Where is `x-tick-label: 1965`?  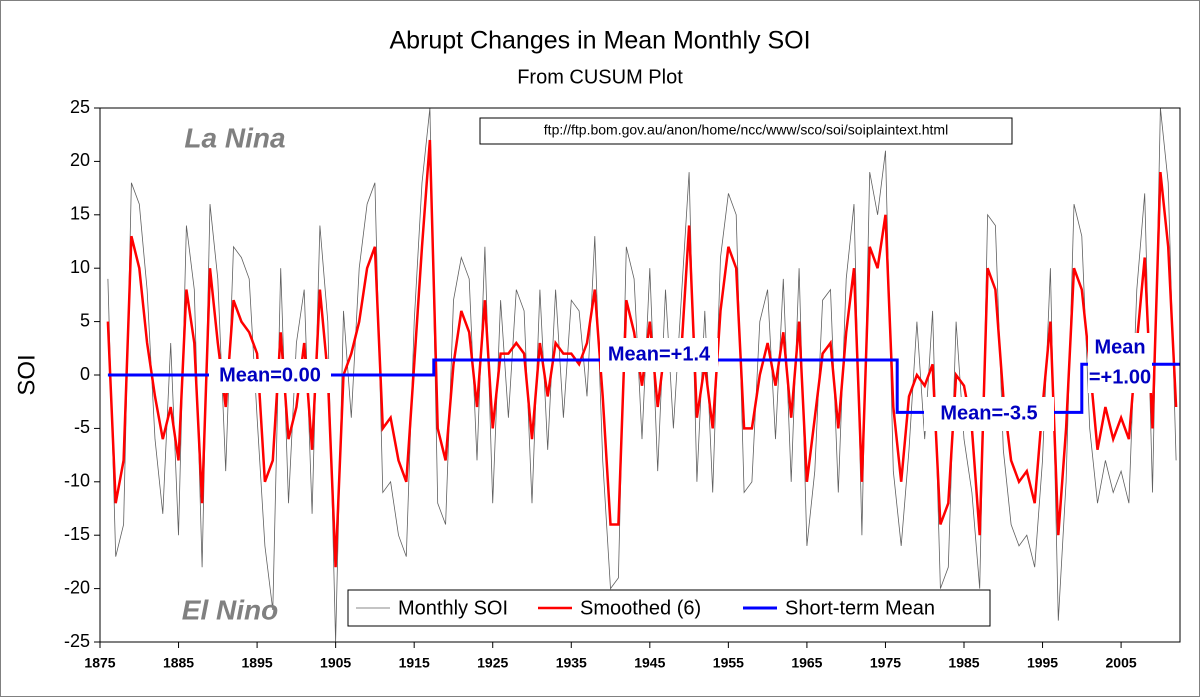
x-tick-label: 1965 is located at coordinates (806, 663).